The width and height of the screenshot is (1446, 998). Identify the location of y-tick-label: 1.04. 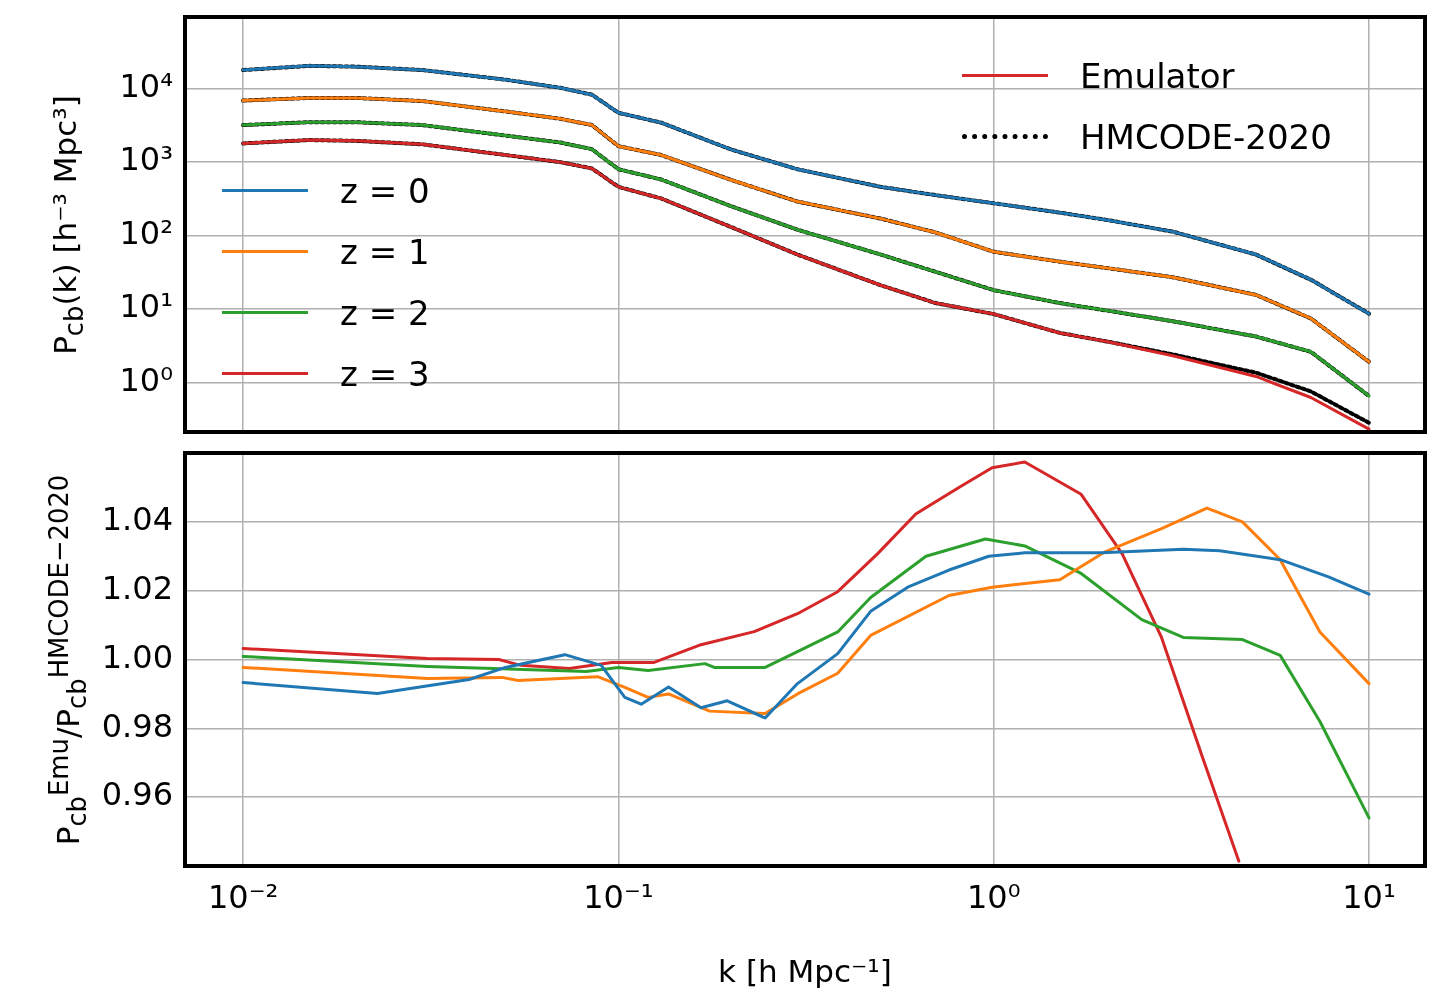
(137, 519).